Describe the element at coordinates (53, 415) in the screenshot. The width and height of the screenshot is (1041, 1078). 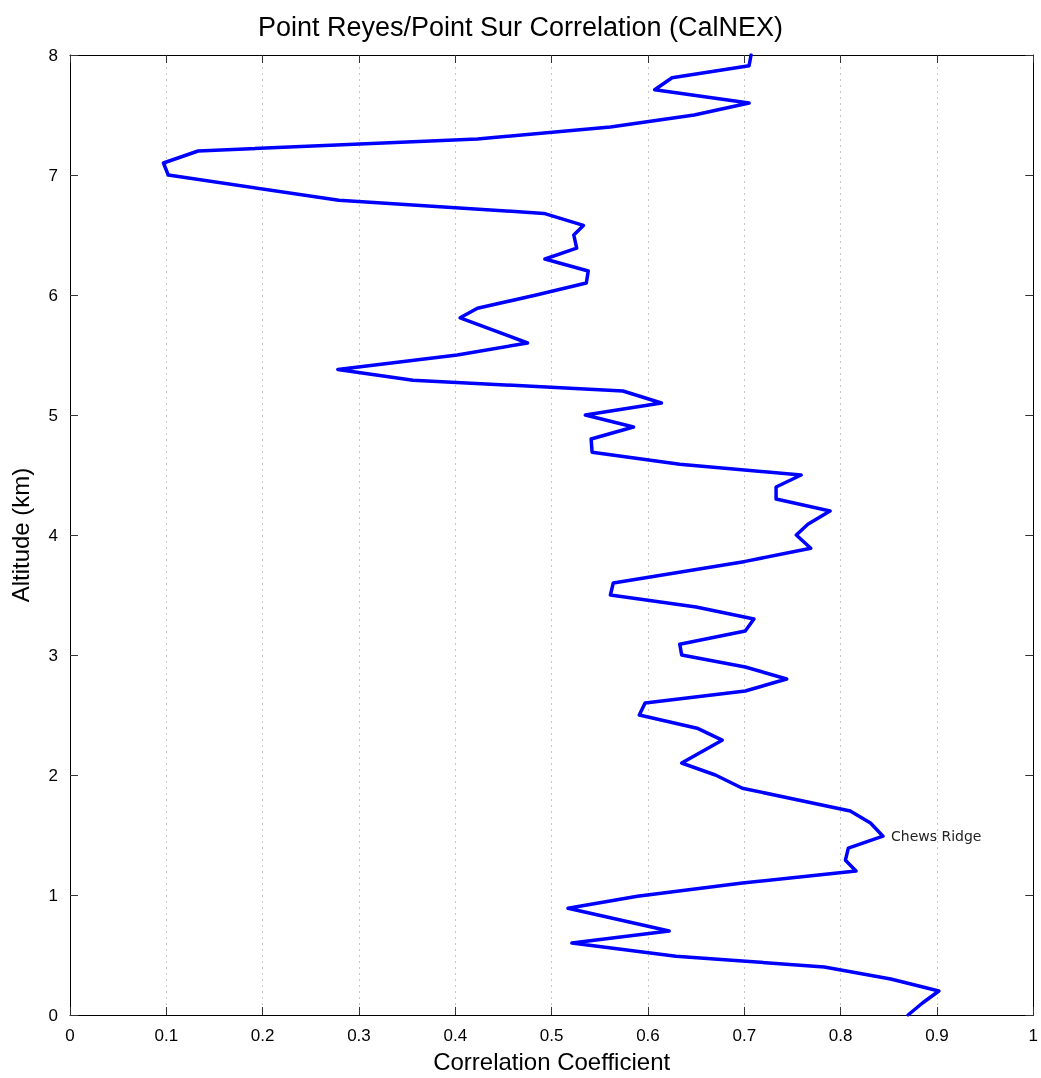
I see `y-tick-label: 5` at that location.